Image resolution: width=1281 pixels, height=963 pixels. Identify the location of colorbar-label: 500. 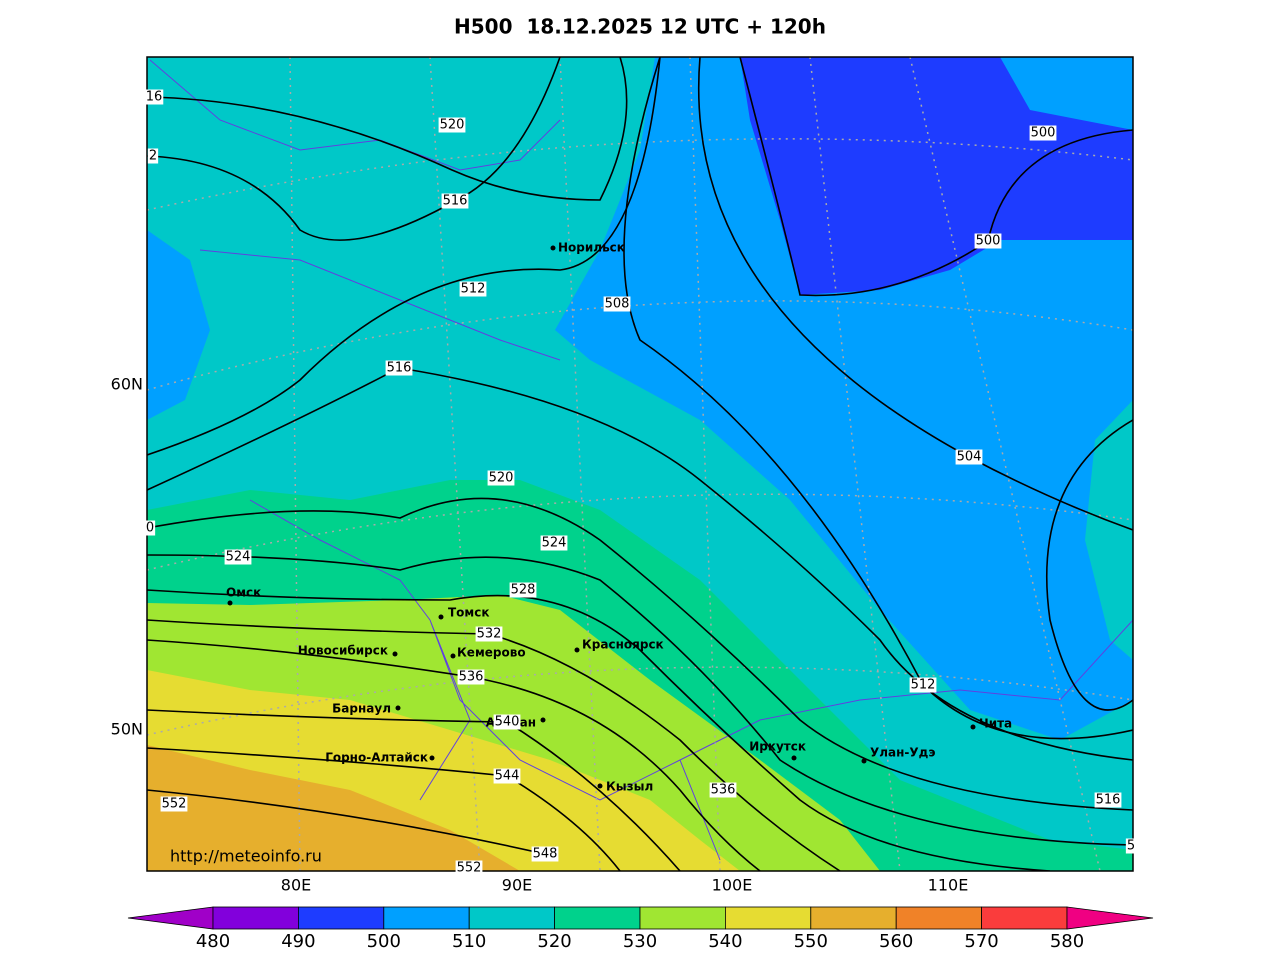
(384, 941).